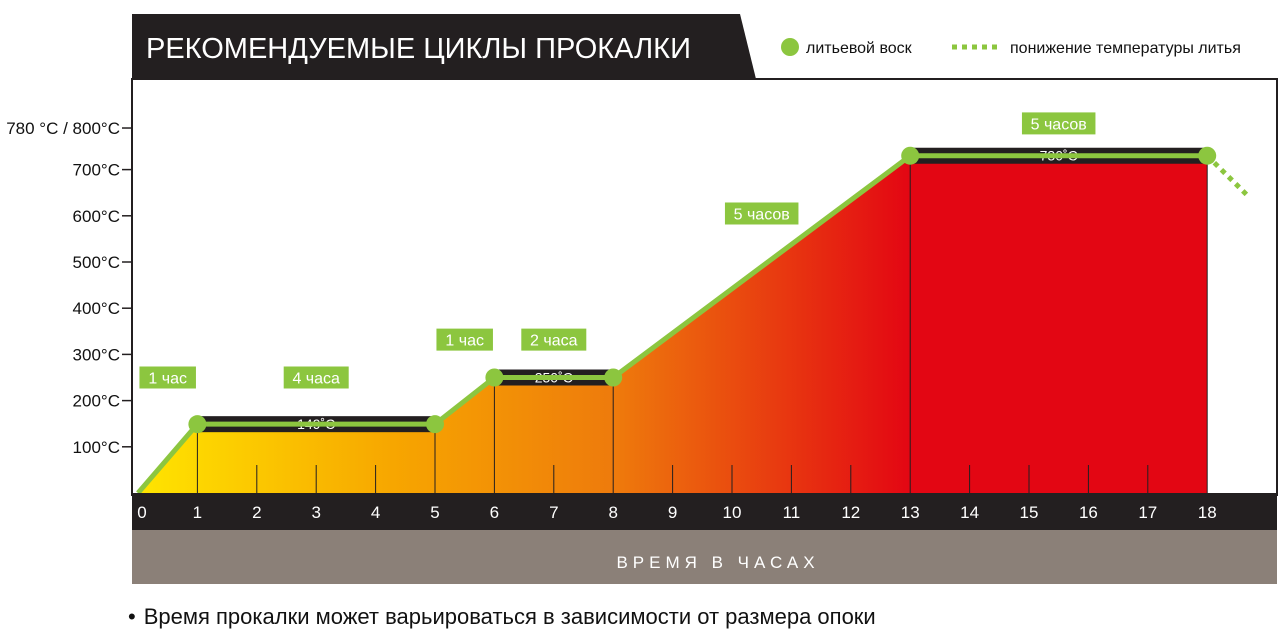  What do you see at coordinates (792, 512) in the screenshot?
I see `x-tick-label-11: 11` at bounding box center [792, 512].